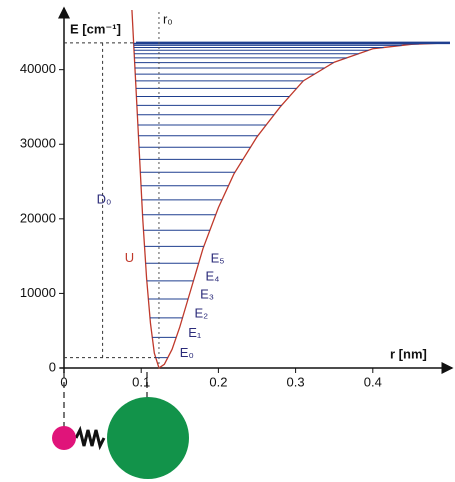  What do you see at coordinates (218, 258) in the screenshot?
I see `level-label: E₅` at bounding box center [218, 258].